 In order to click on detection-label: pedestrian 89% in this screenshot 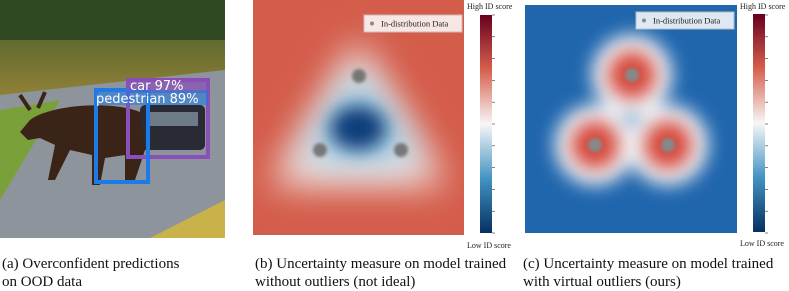, I will do `click(147, 99)`.